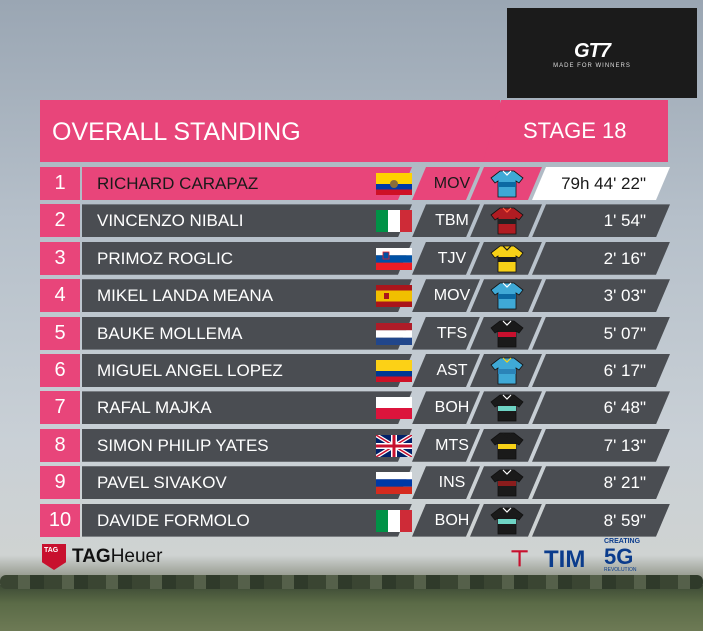  Describe the element at coordinates (247, 220) in the screenshot. I see `rider-cell: VINCENZO NIBALI` at that location.